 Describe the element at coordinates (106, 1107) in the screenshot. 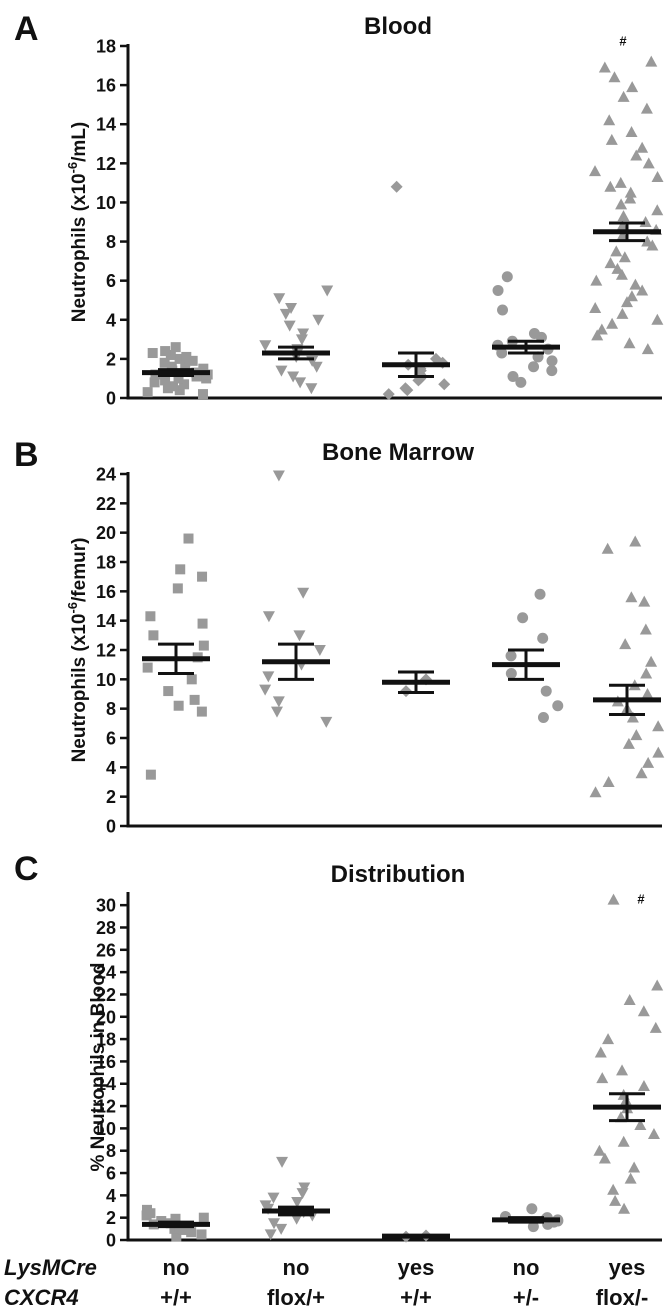

I see `y-tick-label: 12` at that location.